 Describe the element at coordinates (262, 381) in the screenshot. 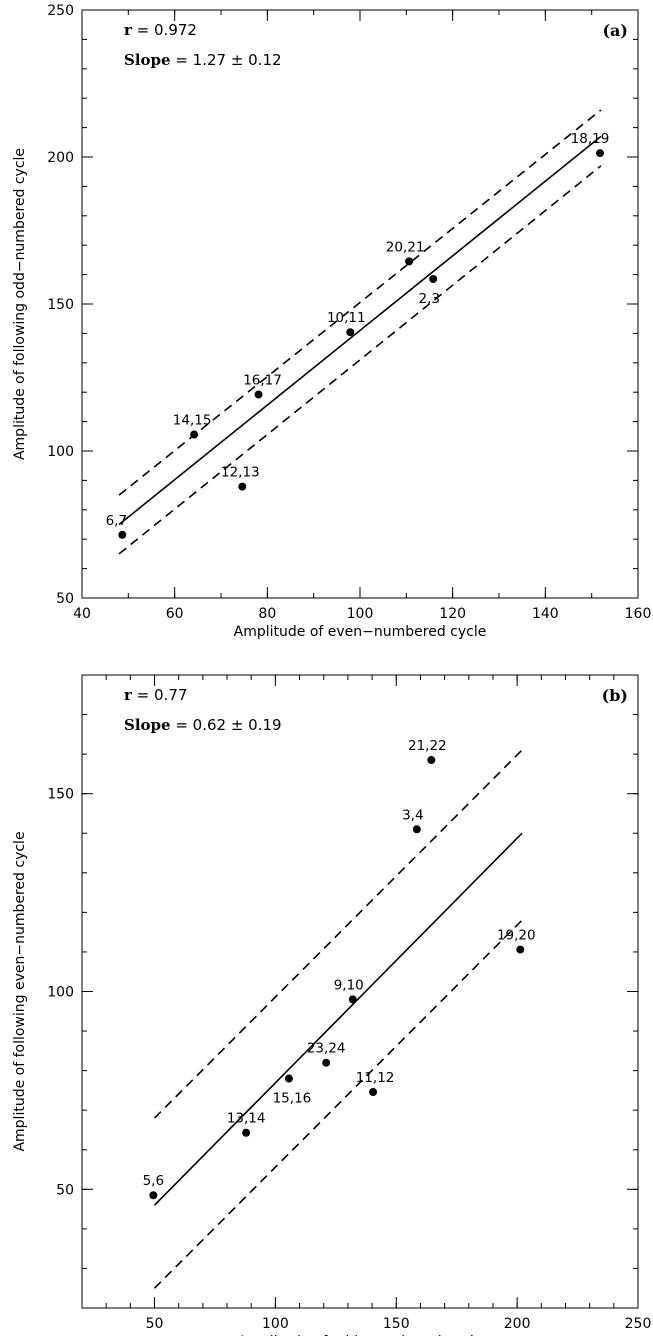

I see `data-point-label: 16,17` at that location.